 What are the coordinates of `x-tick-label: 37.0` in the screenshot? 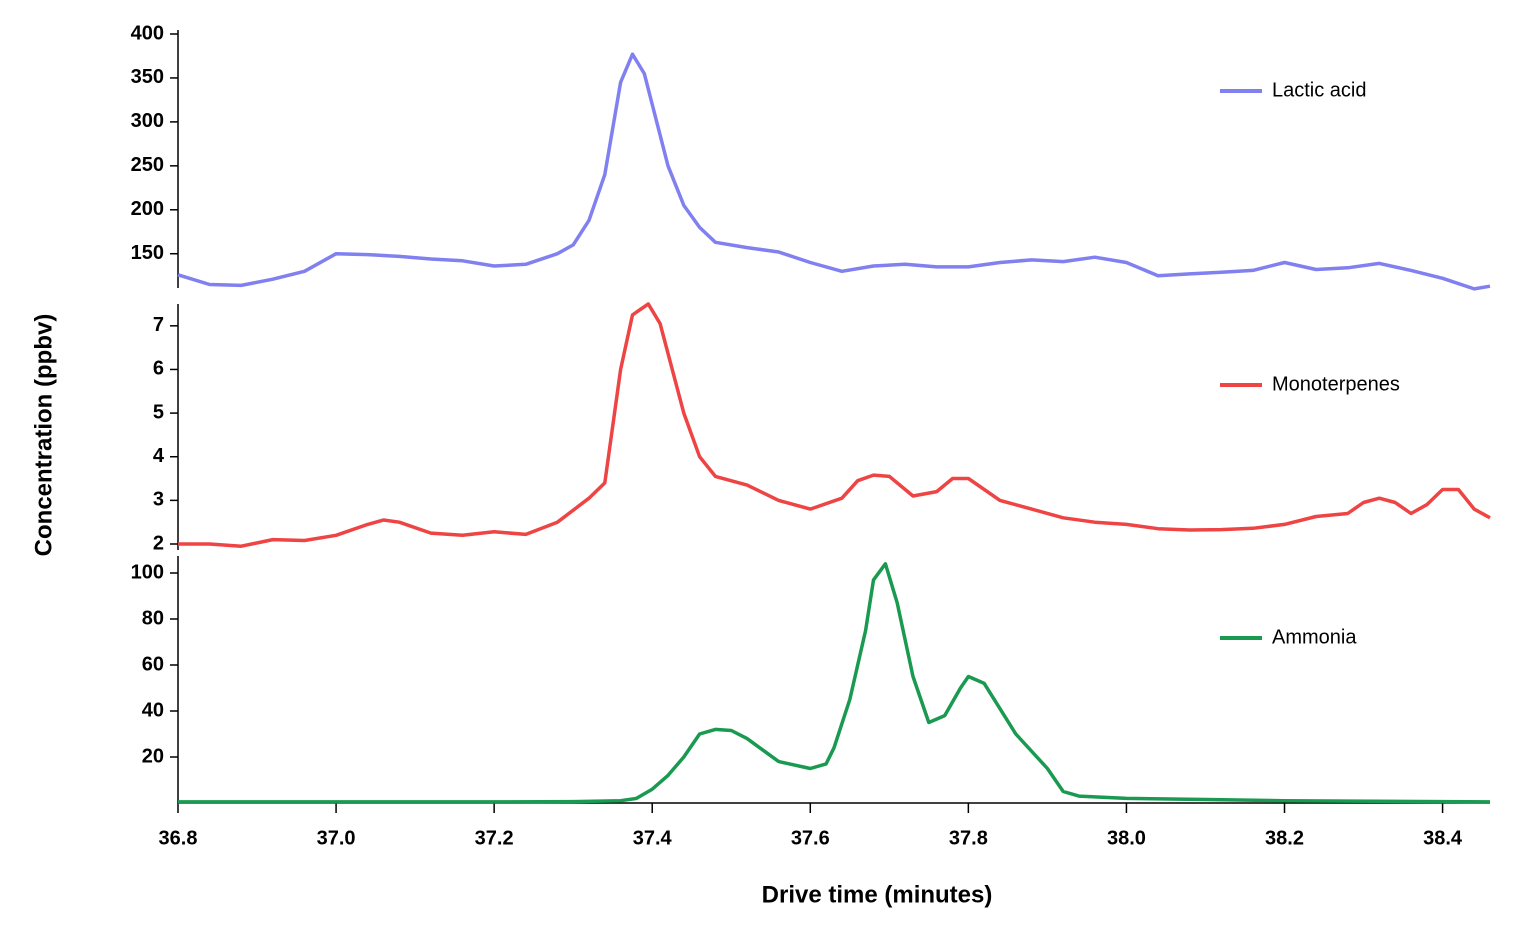 It's located at (336, 838).